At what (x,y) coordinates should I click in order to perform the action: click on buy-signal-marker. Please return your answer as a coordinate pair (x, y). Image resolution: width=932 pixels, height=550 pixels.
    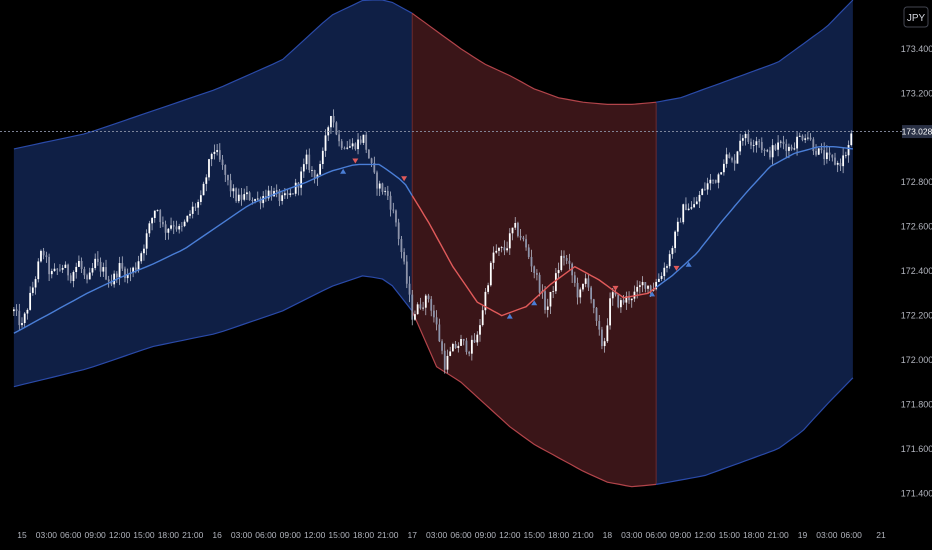
    Looking at the image, I should click on (509, 316).